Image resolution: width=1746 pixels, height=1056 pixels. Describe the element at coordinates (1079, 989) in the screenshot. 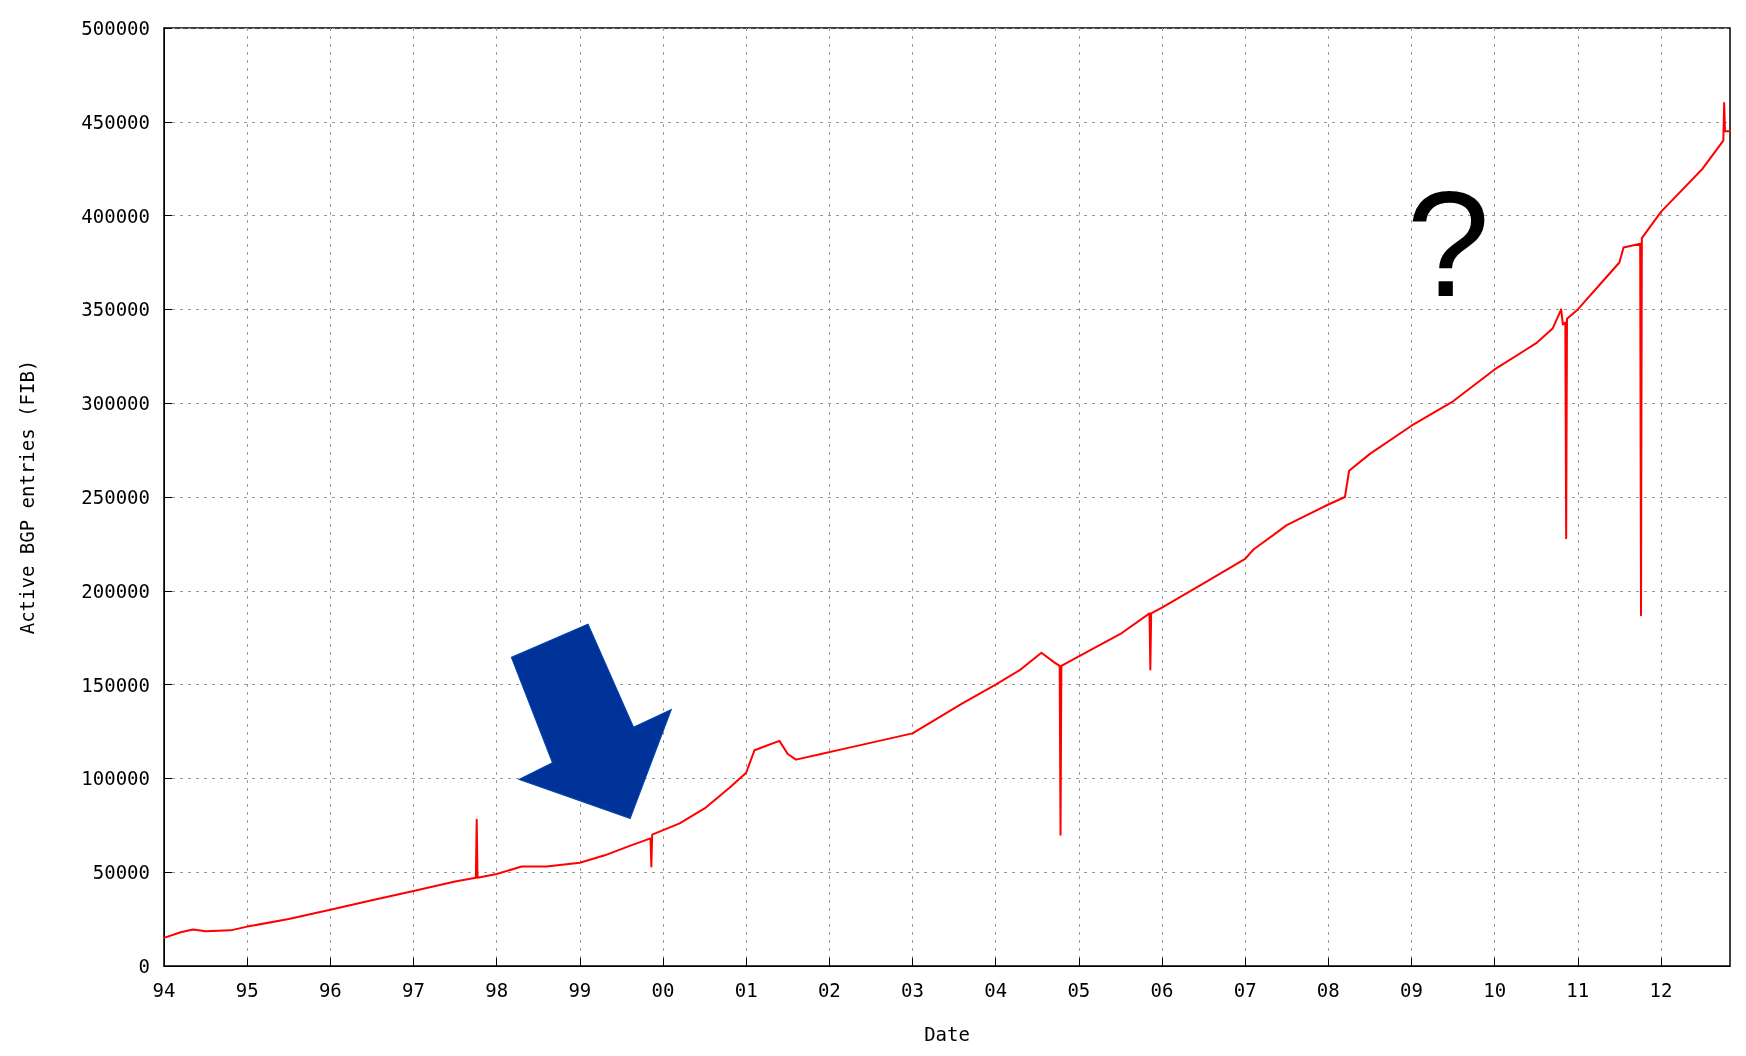

I see `x-tick-label: 05` at that location.